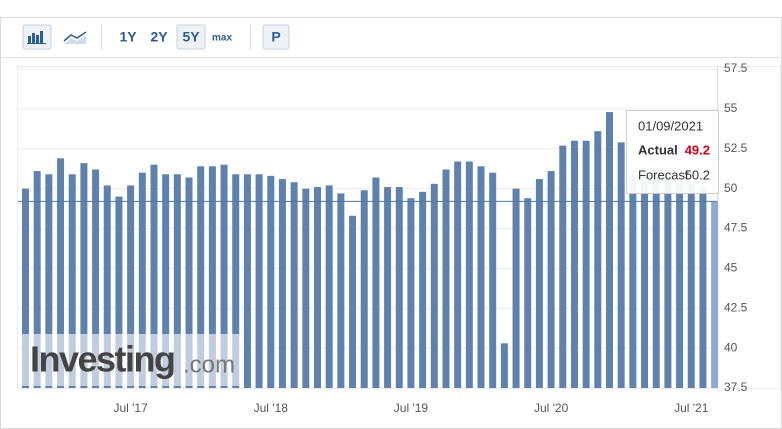 This screenshot has width=782, height=429. What do you see at coordinates (731, 268) in the screenshot?
I see `y-tick-label: 45` at bounding box center [731, 268].